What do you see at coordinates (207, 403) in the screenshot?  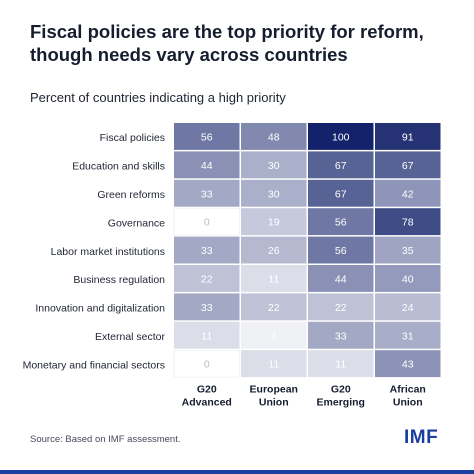 I see `column-label: Advanced` at bounding box center [207, 403].